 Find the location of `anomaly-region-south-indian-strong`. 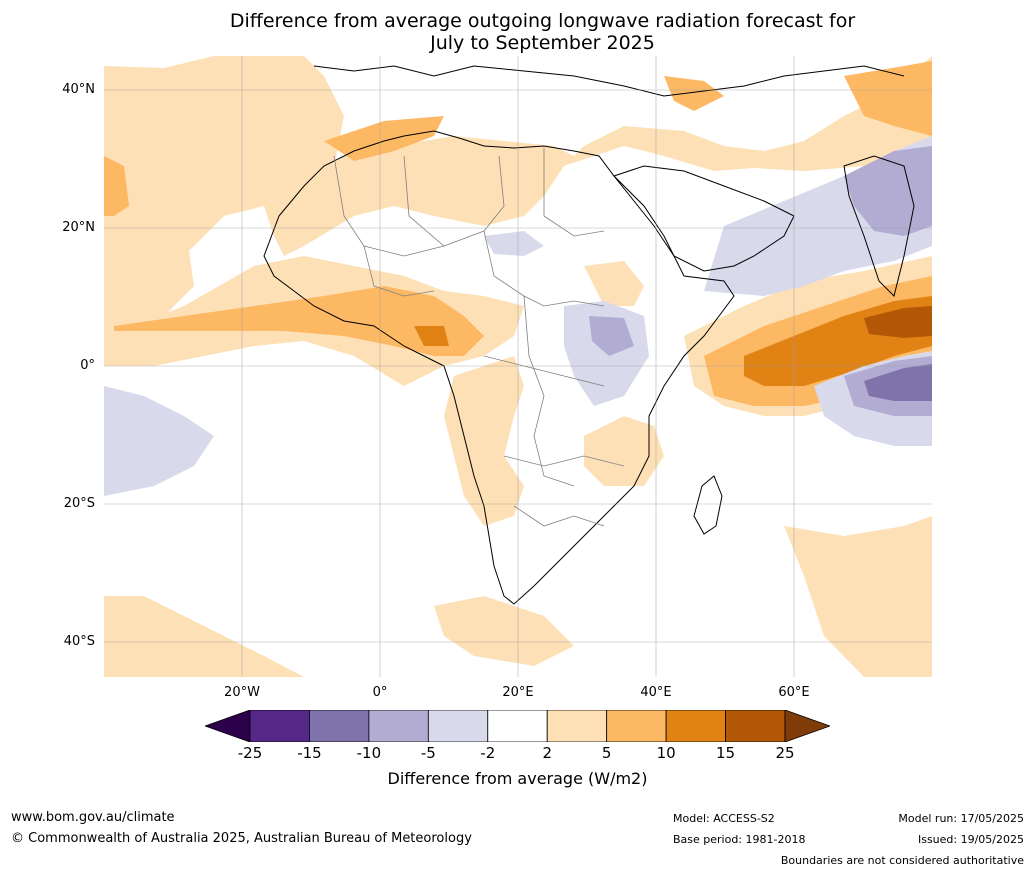

anomaly-region-south-indian-strong is located at coordinates (898, 382).